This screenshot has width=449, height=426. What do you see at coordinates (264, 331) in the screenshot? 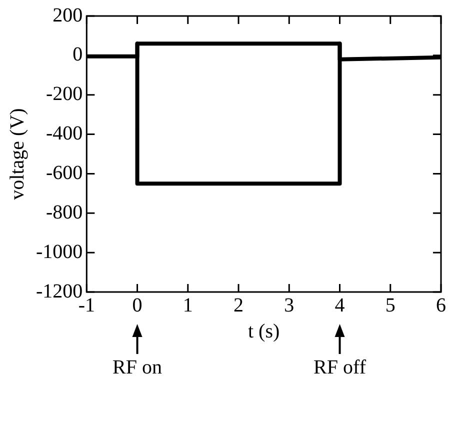
I see `x-axis-title: t (s)` at bounding box center [264, 331].